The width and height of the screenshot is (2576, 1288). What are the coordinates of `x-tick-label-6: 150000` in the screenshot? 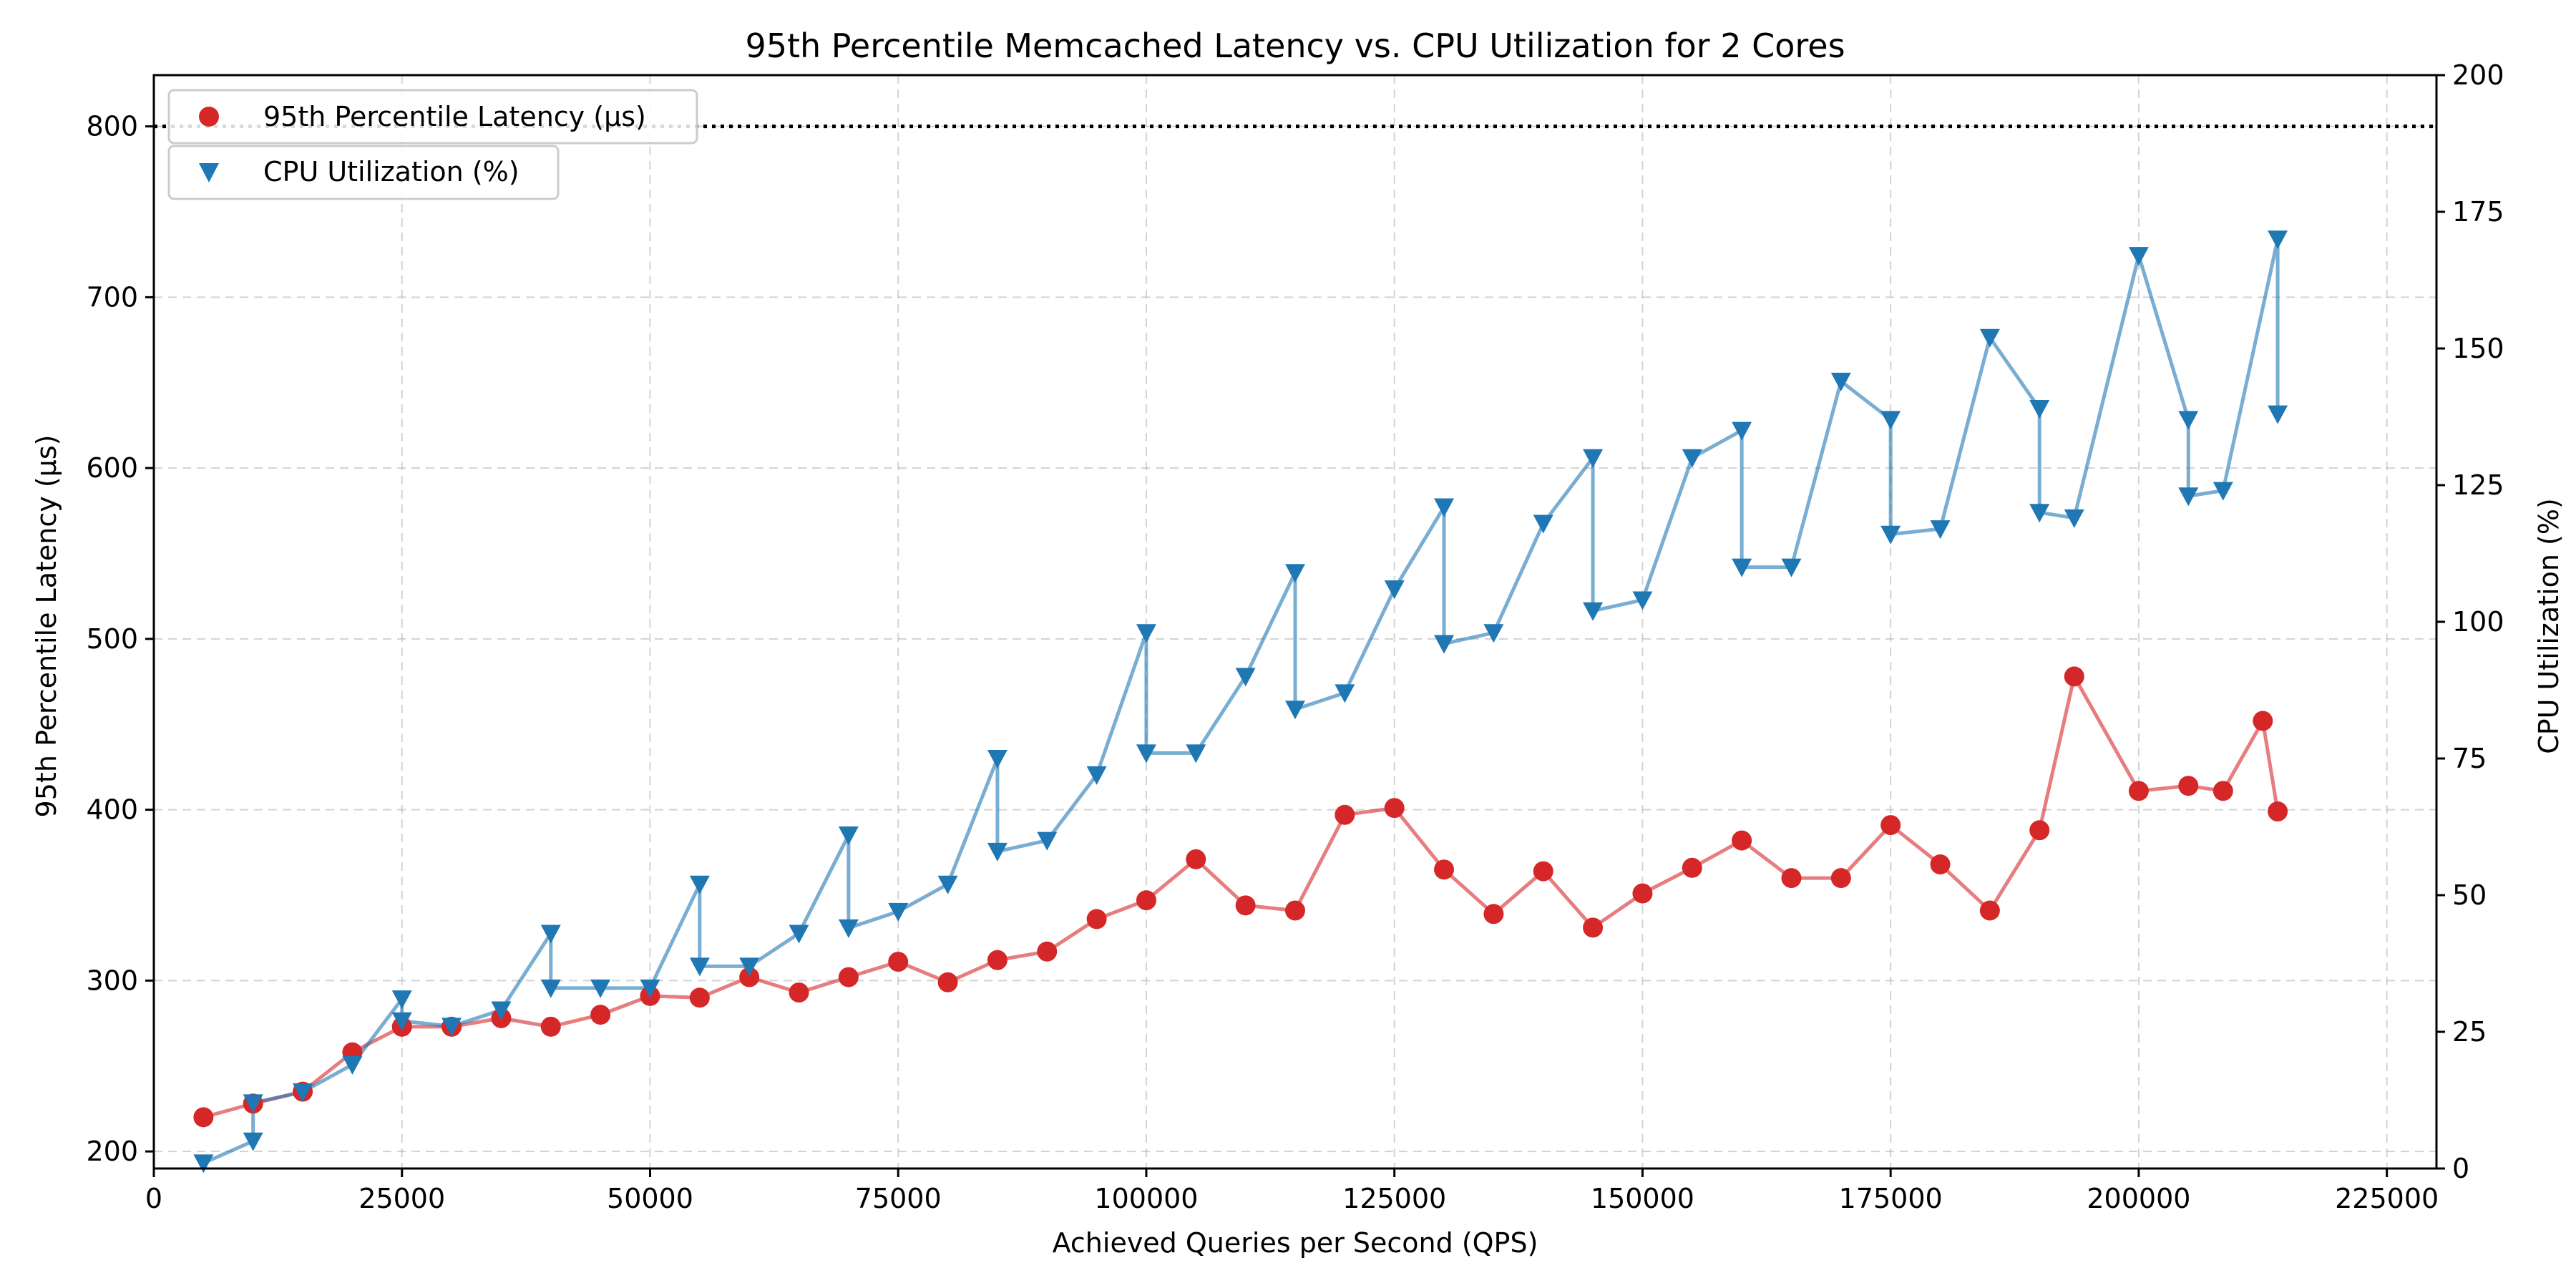 It's located at (1642, 1198).